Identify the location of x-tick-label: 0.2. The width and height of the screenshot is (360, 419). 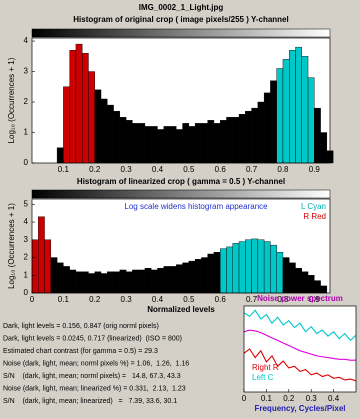
(95, 299).